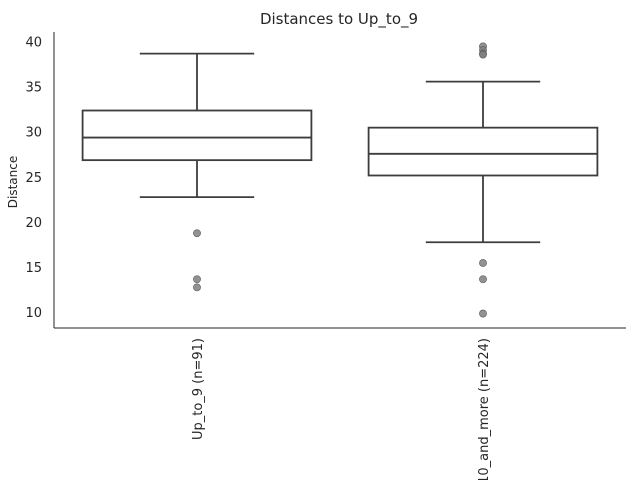 The image size is (640, 480). What do you see at coordinates (33, 42) in the screenshot?
I see `y-tick-label: 40` at bounding box center [33, 42].